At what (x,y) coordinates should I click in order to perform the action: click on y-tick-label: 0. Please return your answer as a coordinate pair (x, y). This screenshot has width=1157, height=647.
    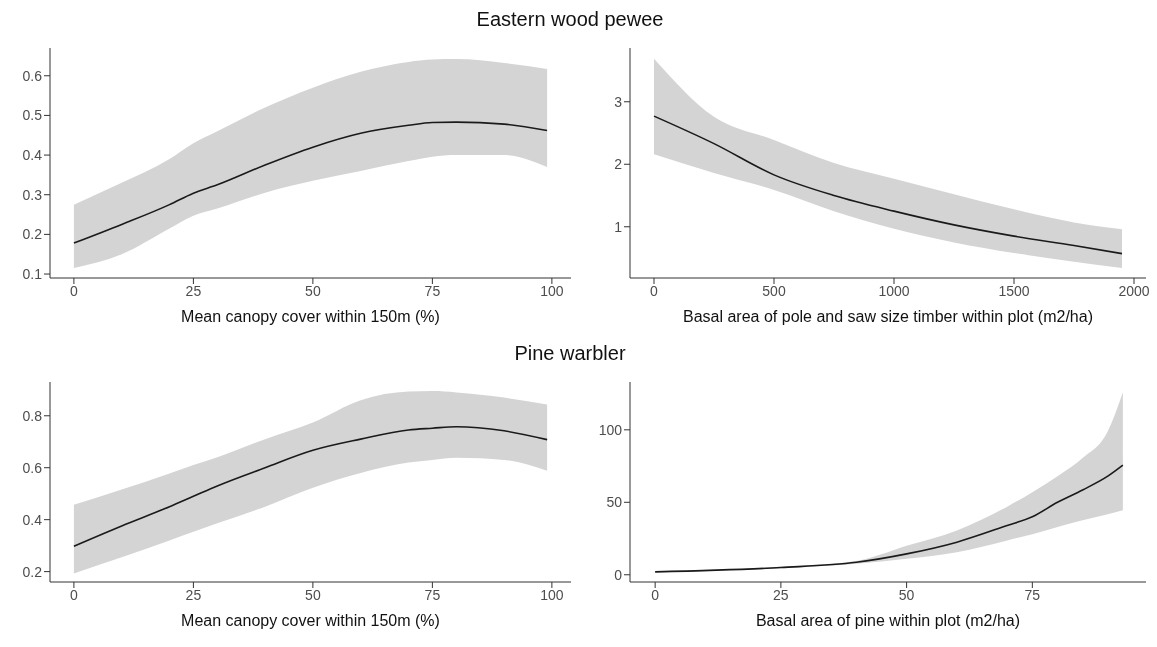
    Looking at the image, I should click on (618, 574).